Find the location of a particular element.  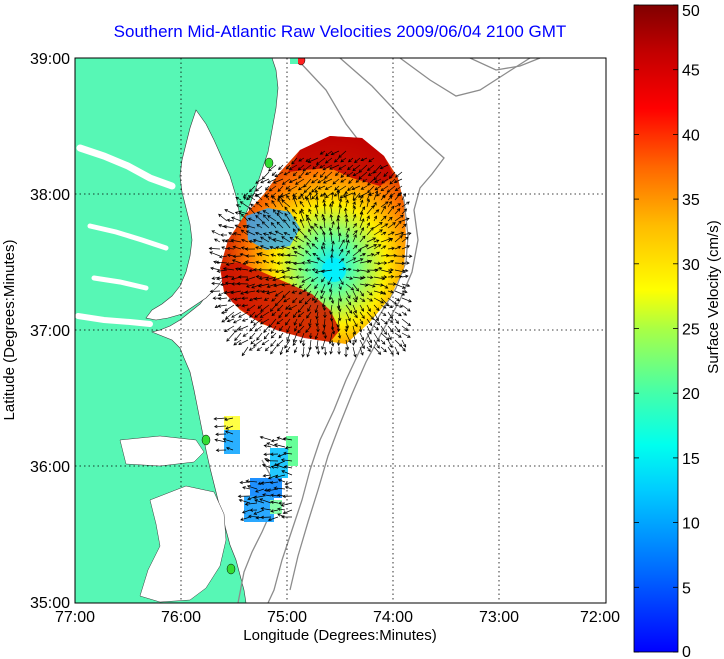

station-marker-north is located at coordinates (301, 62).